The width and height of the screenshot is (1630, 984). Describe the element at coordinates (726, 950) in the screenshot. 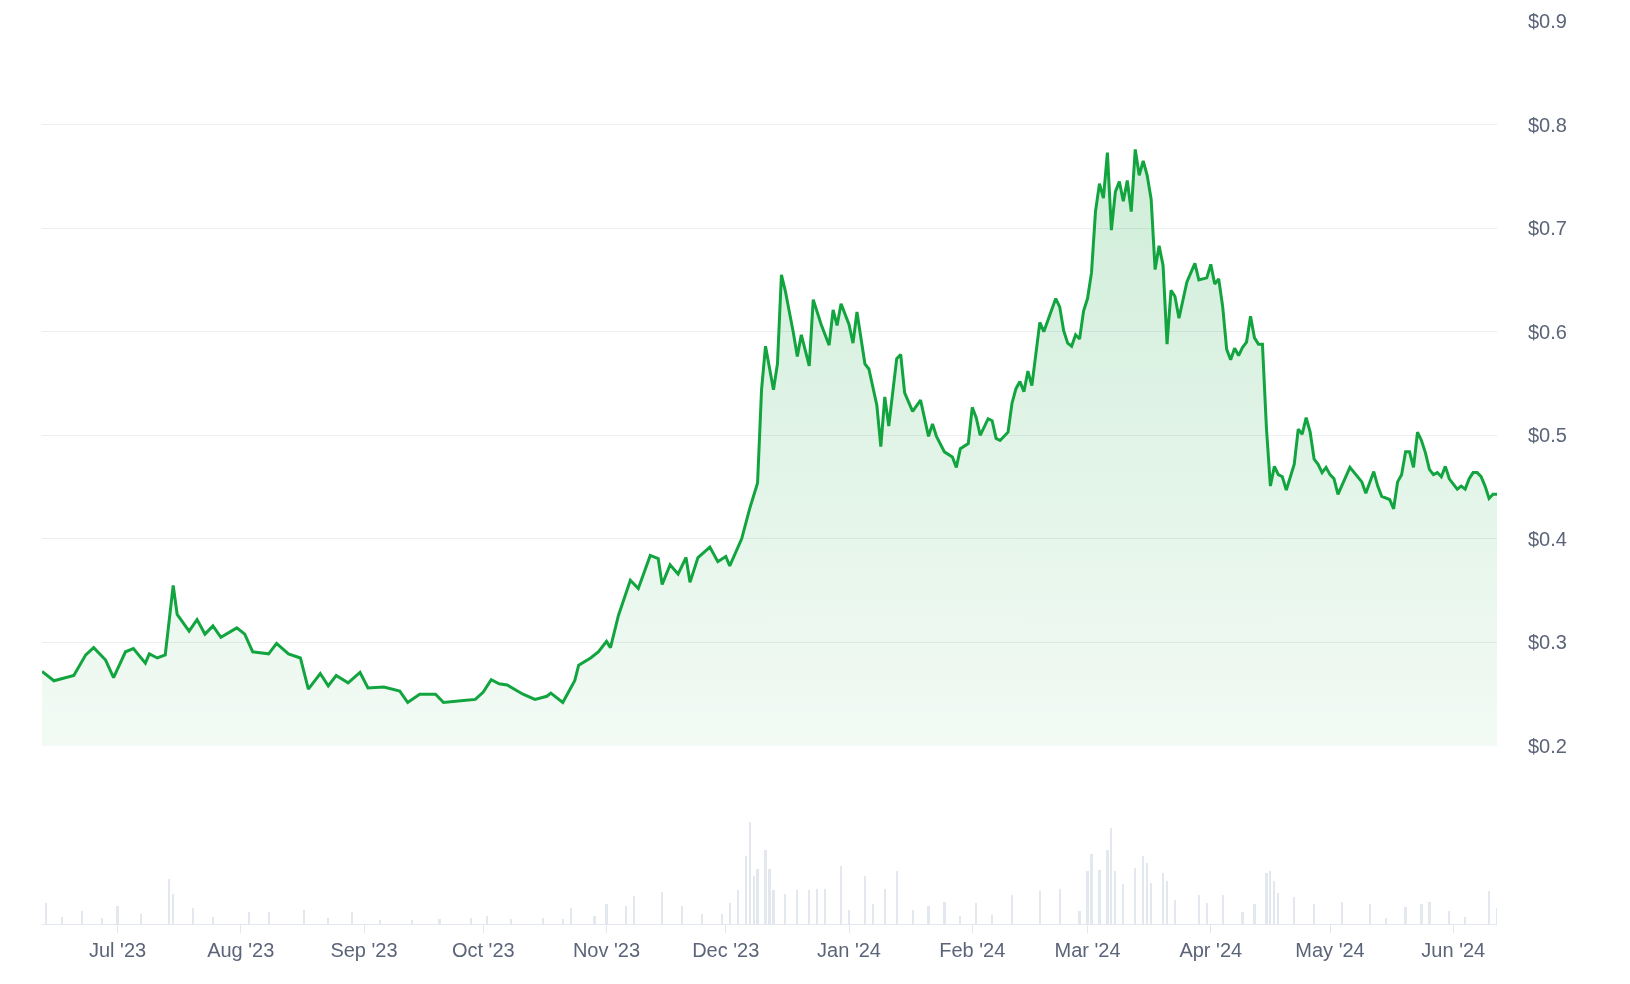

I see `x-tick-label: Dec '23` at that location.